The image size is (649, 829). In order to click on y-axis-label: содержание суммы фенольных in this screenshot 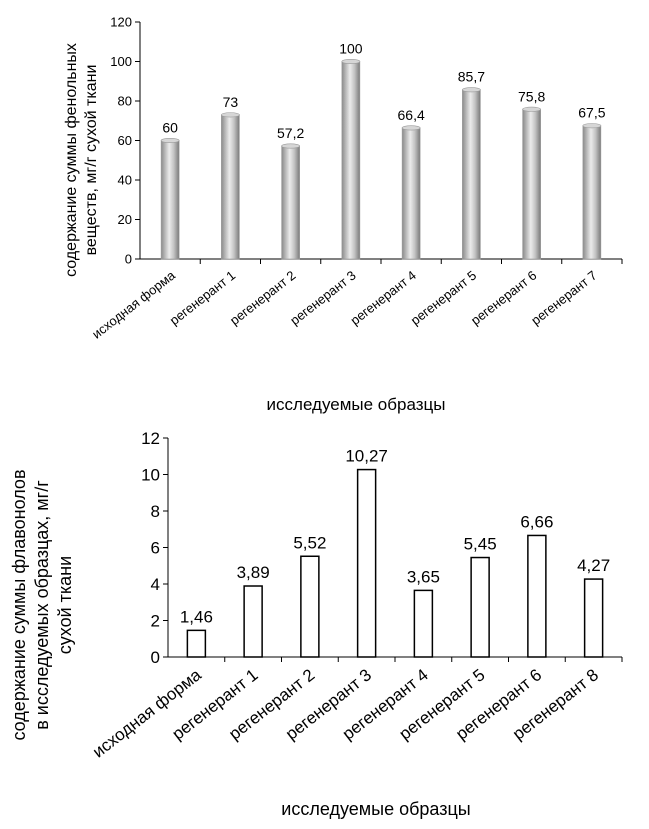, I will do `click(71, 160)`.